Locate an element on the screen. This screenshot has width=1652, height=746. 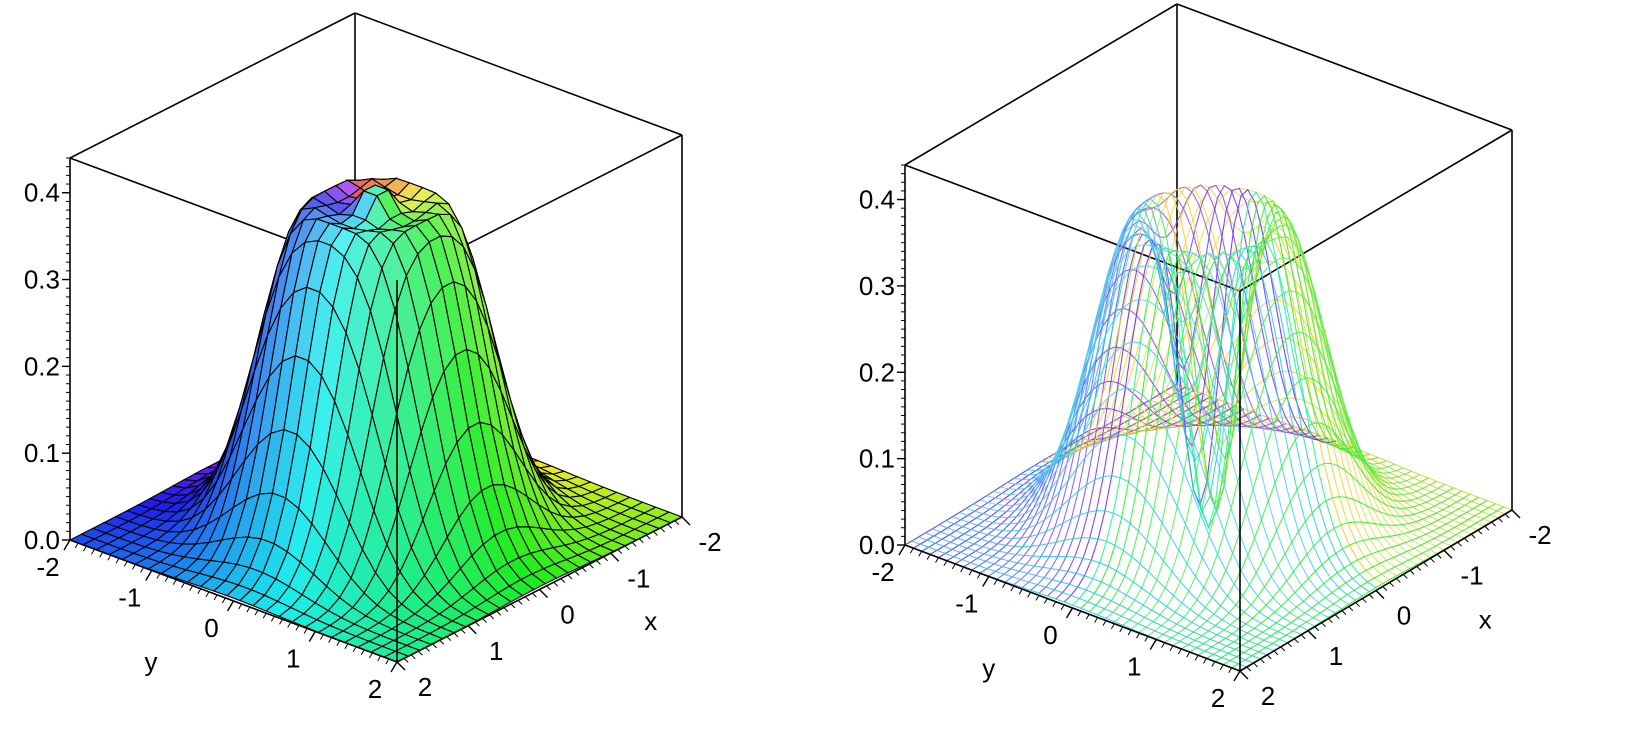
x-tick-label: 2 is located at coordinates (425, 687).